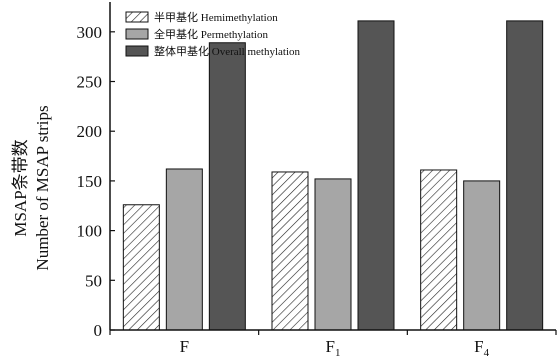  What do you see at coordinates (90, 32) in the screenshot?
I see `y-tick-label-300: 300` at bounding box center [90, 32].